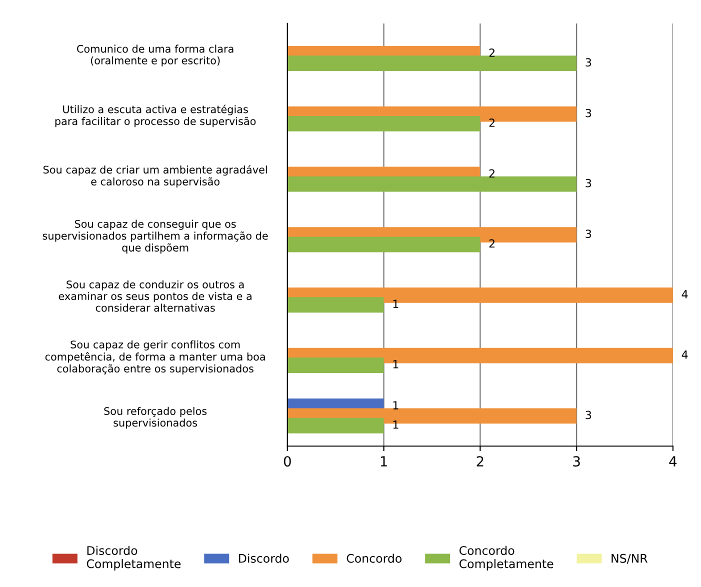 Image resolution: width=701 pixels, height=587 pixels. Describe the element at coordinates (264, 558) in the screenshot. I see `legend-label: Discordo` at that location.